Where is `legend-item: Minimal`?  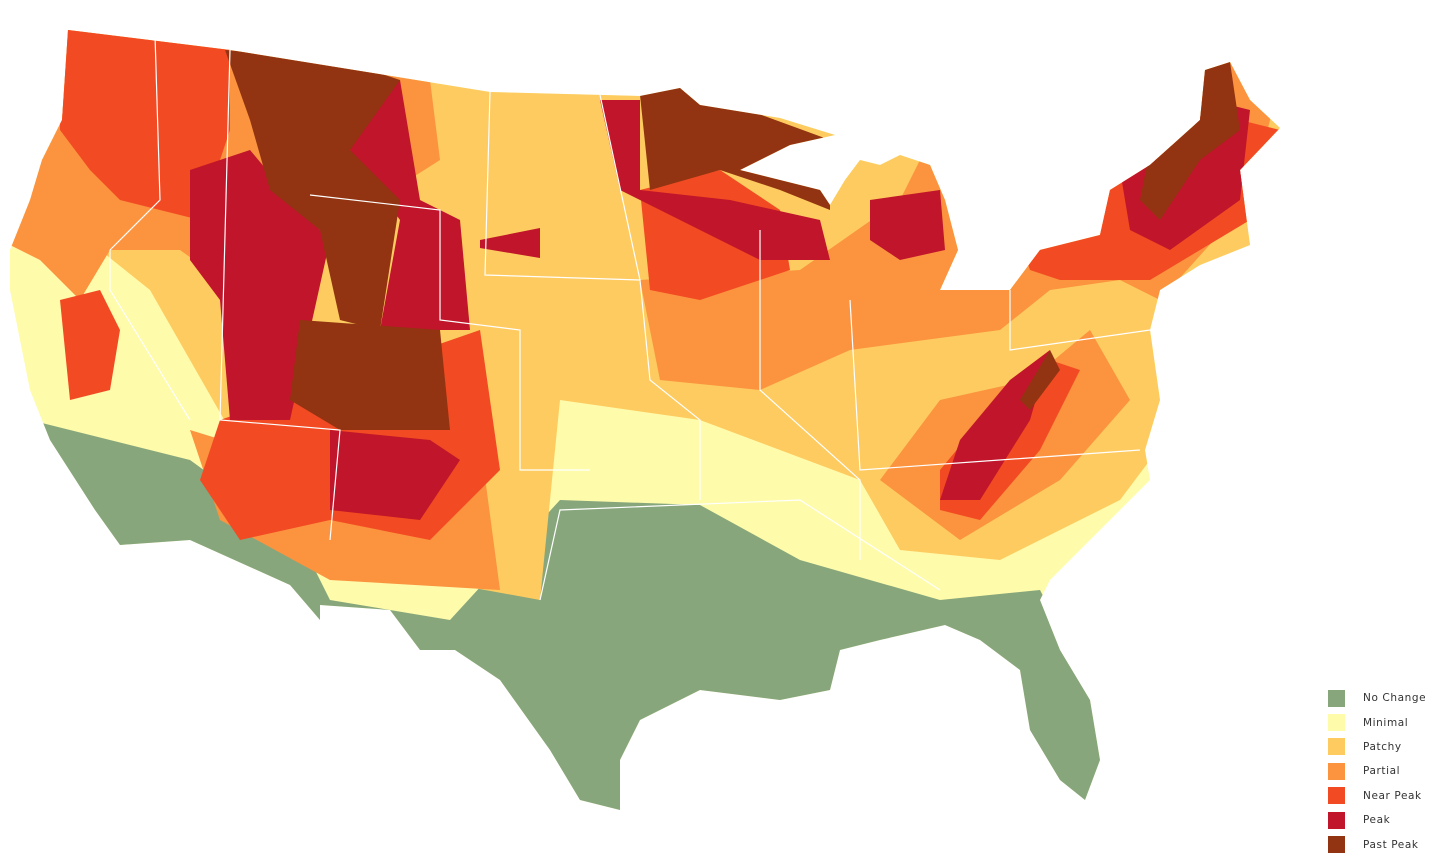
legend-item: Minimal is located at coordinates (1382, 722).